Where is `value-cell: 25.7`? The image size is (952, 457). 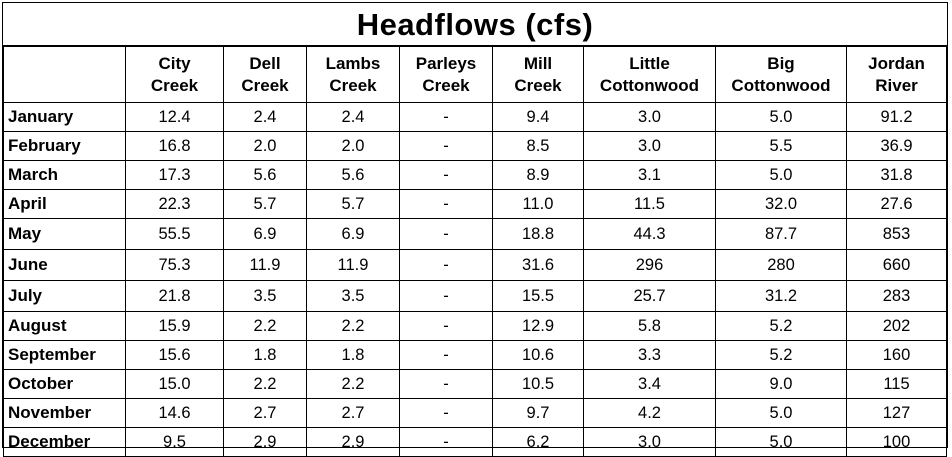
value-cell: 25.7 is located at coordinates (649, 296).